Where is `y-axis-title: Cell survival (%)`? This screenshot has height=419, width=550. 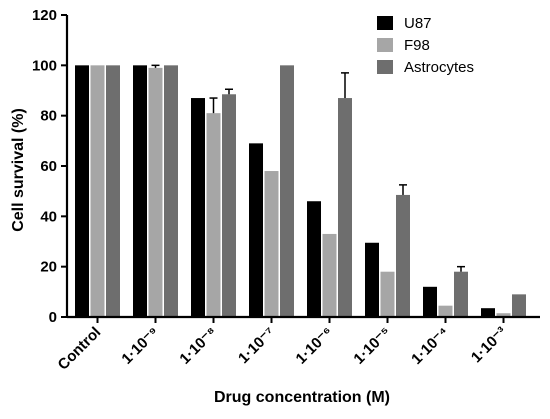
y-axis-title: Cell survival (%) is located at coordinates (18, 170).